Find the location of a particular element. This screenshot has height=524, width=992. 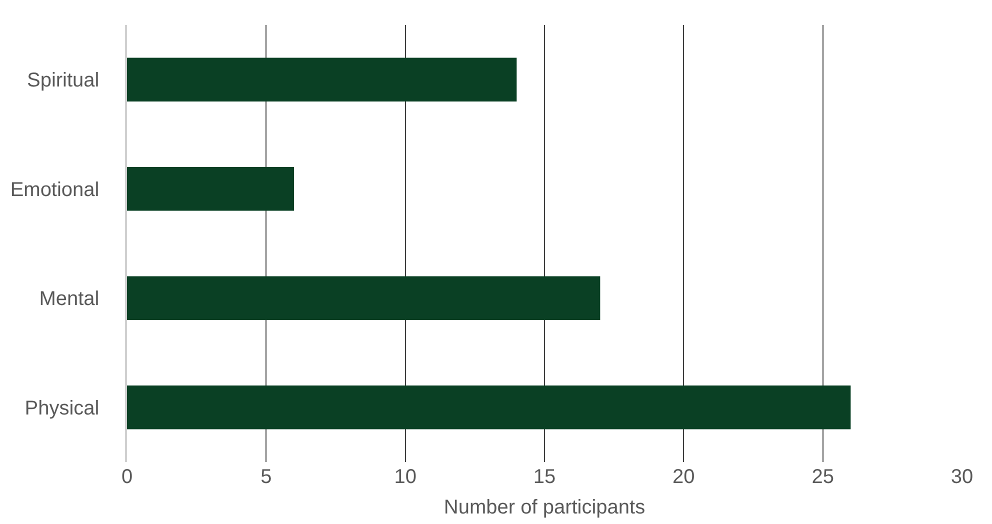

y-tick-label: Spiritual is located at coordinates (63, 81).